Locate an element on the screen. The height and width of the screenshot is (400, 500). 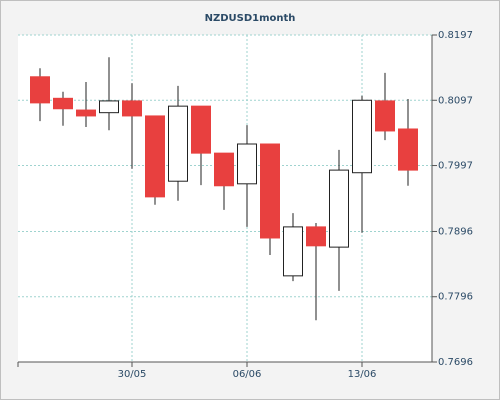
y-tick-label: 0.7696 is located at coordinates (455, 362).